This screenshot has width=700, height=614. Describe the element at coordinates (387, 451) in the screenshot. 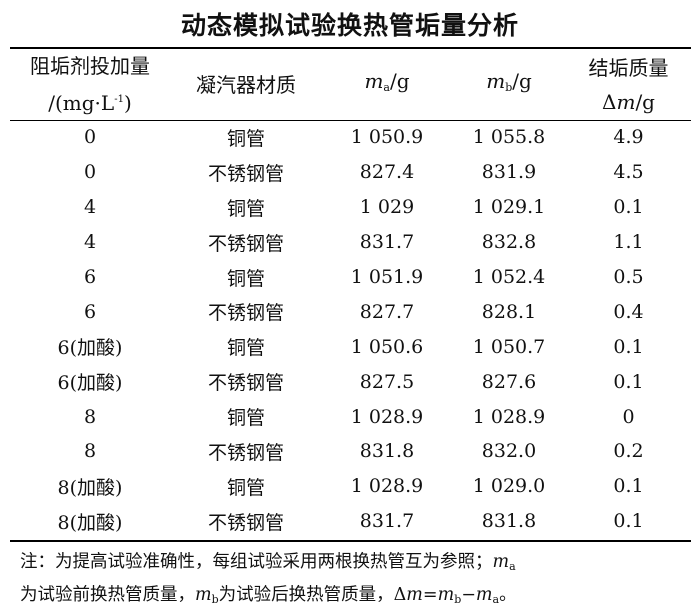

I see `cell-ma: 831.8` at that location.